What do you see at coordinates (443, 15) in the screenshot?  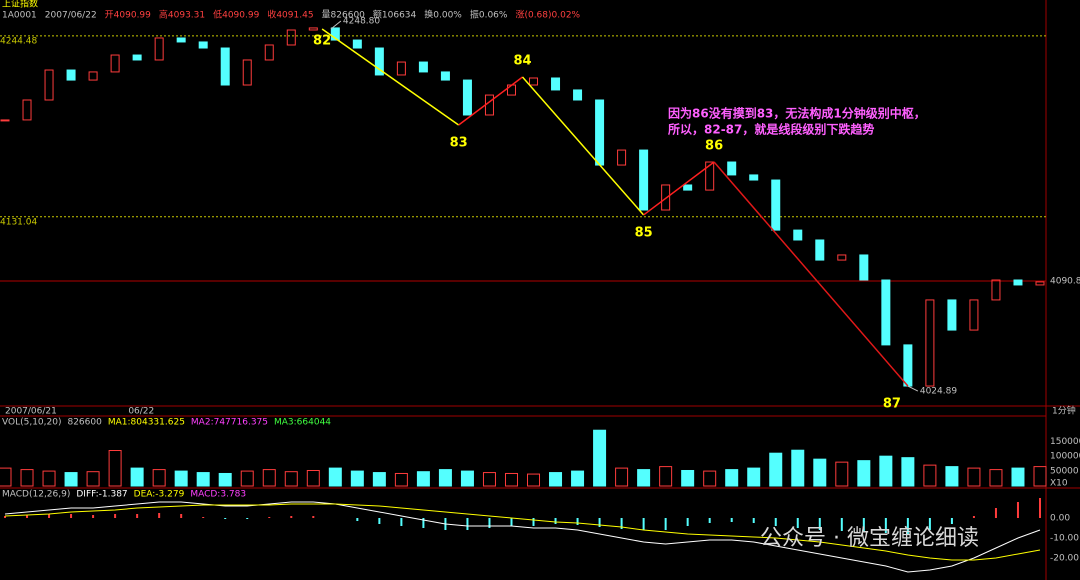 I see `header-field: 换0.00%` at bounding box center [443, 15].